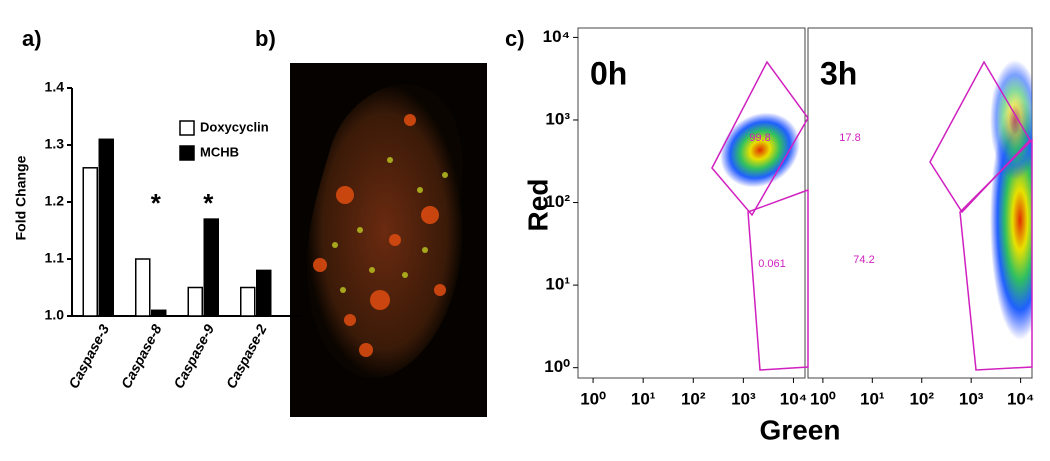 The image size is (1050, 461). Describe the element at coordinates (265, 38) in the screenshot. I see `panel-label: b)` at that location.